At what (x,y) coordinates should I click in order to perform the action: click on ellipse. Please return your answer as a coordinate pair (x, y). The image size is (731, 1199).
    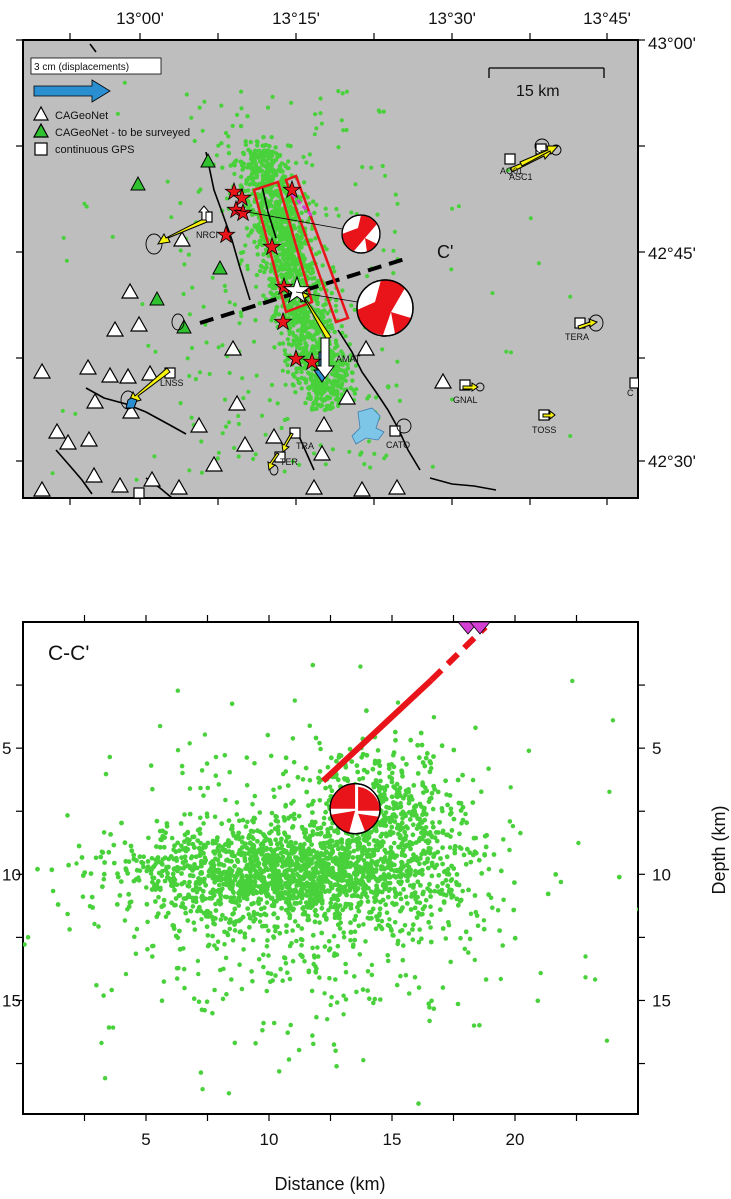
    Looking at the image, I should click on (404, 426).